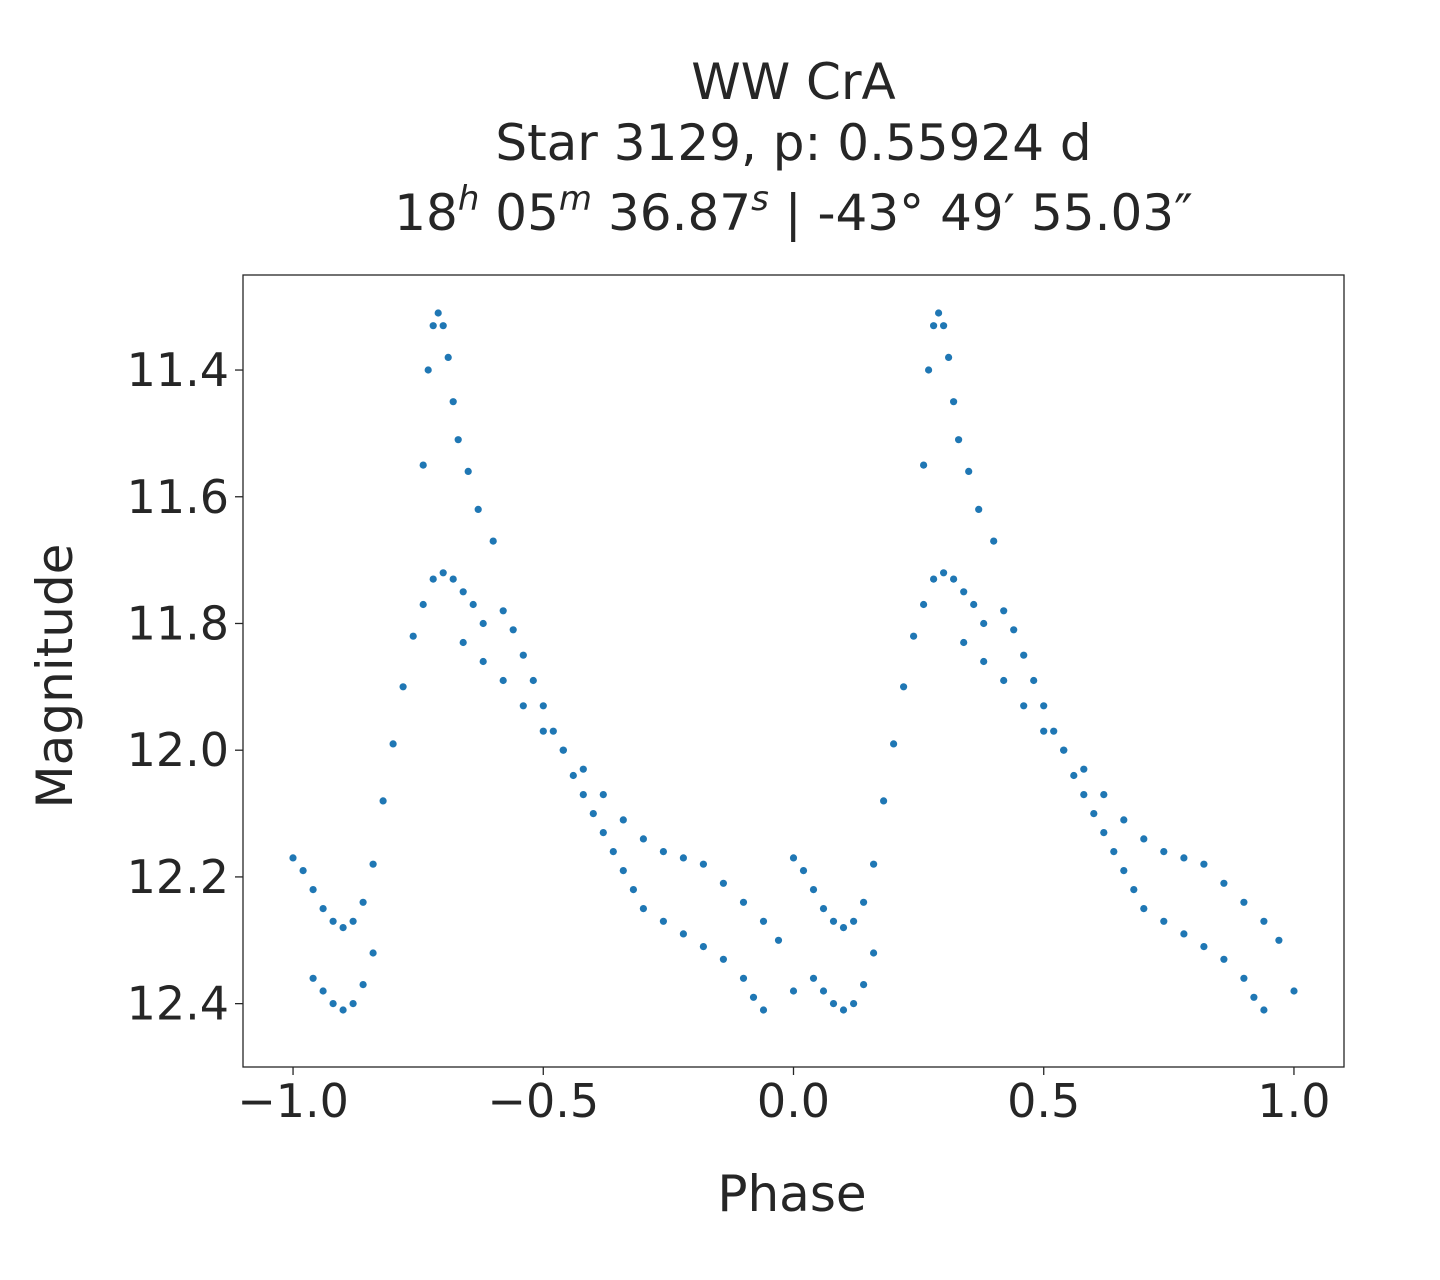  Describe the element at coordinates (871, 213) in the screenshot. I see `dec-degrees: -43°` at that location.